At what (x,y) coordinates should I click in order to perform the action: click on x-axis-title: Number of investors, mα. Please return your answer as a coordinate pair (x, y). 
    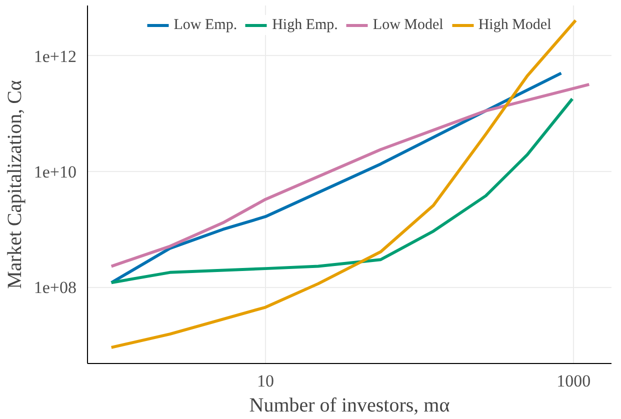
    Looking at the image, I should click on (349, 405).